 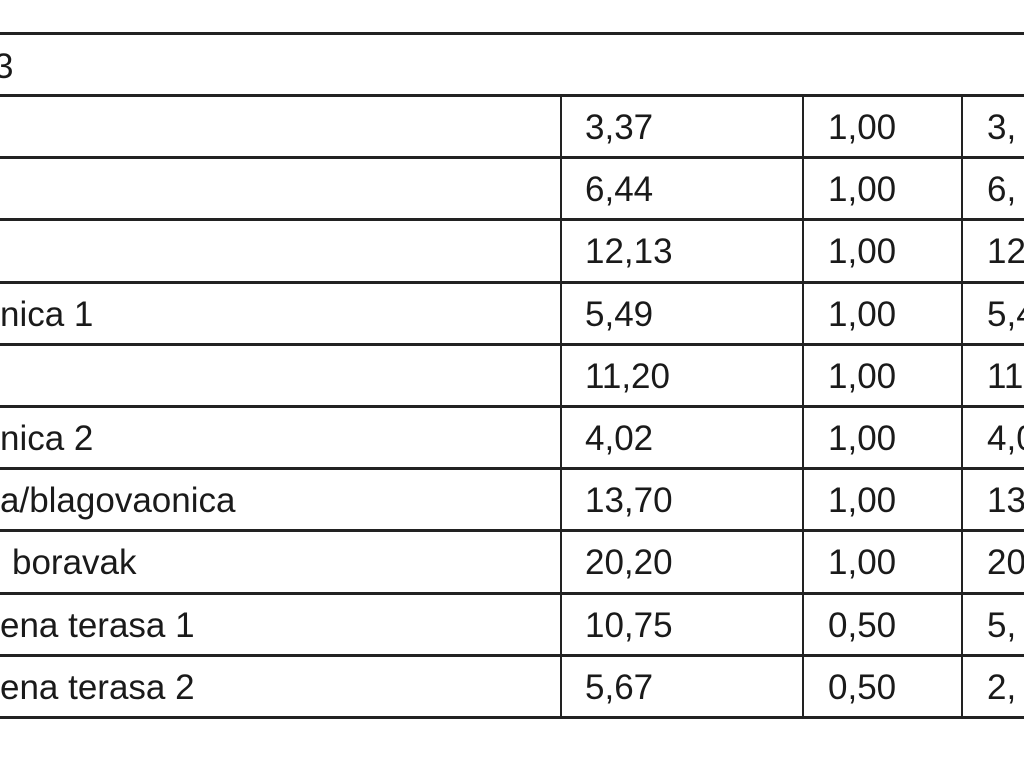 I want to click on cell-value: 13,70, so click(x=629, y=501).